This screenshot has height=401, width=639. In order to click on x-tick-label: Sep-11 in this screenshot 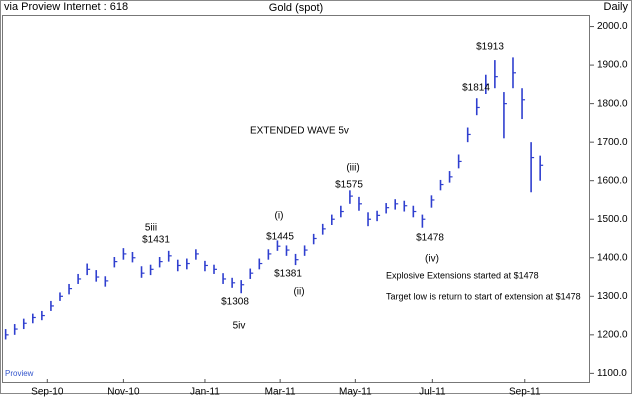, I will do `click(525, 392)`.